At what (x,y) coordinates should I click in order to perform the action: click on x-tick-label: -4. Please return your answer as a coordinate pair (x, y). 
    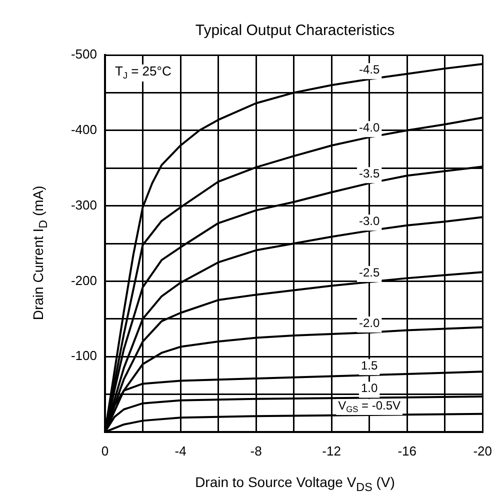
    Looking at the image, I should click on (180, 450).